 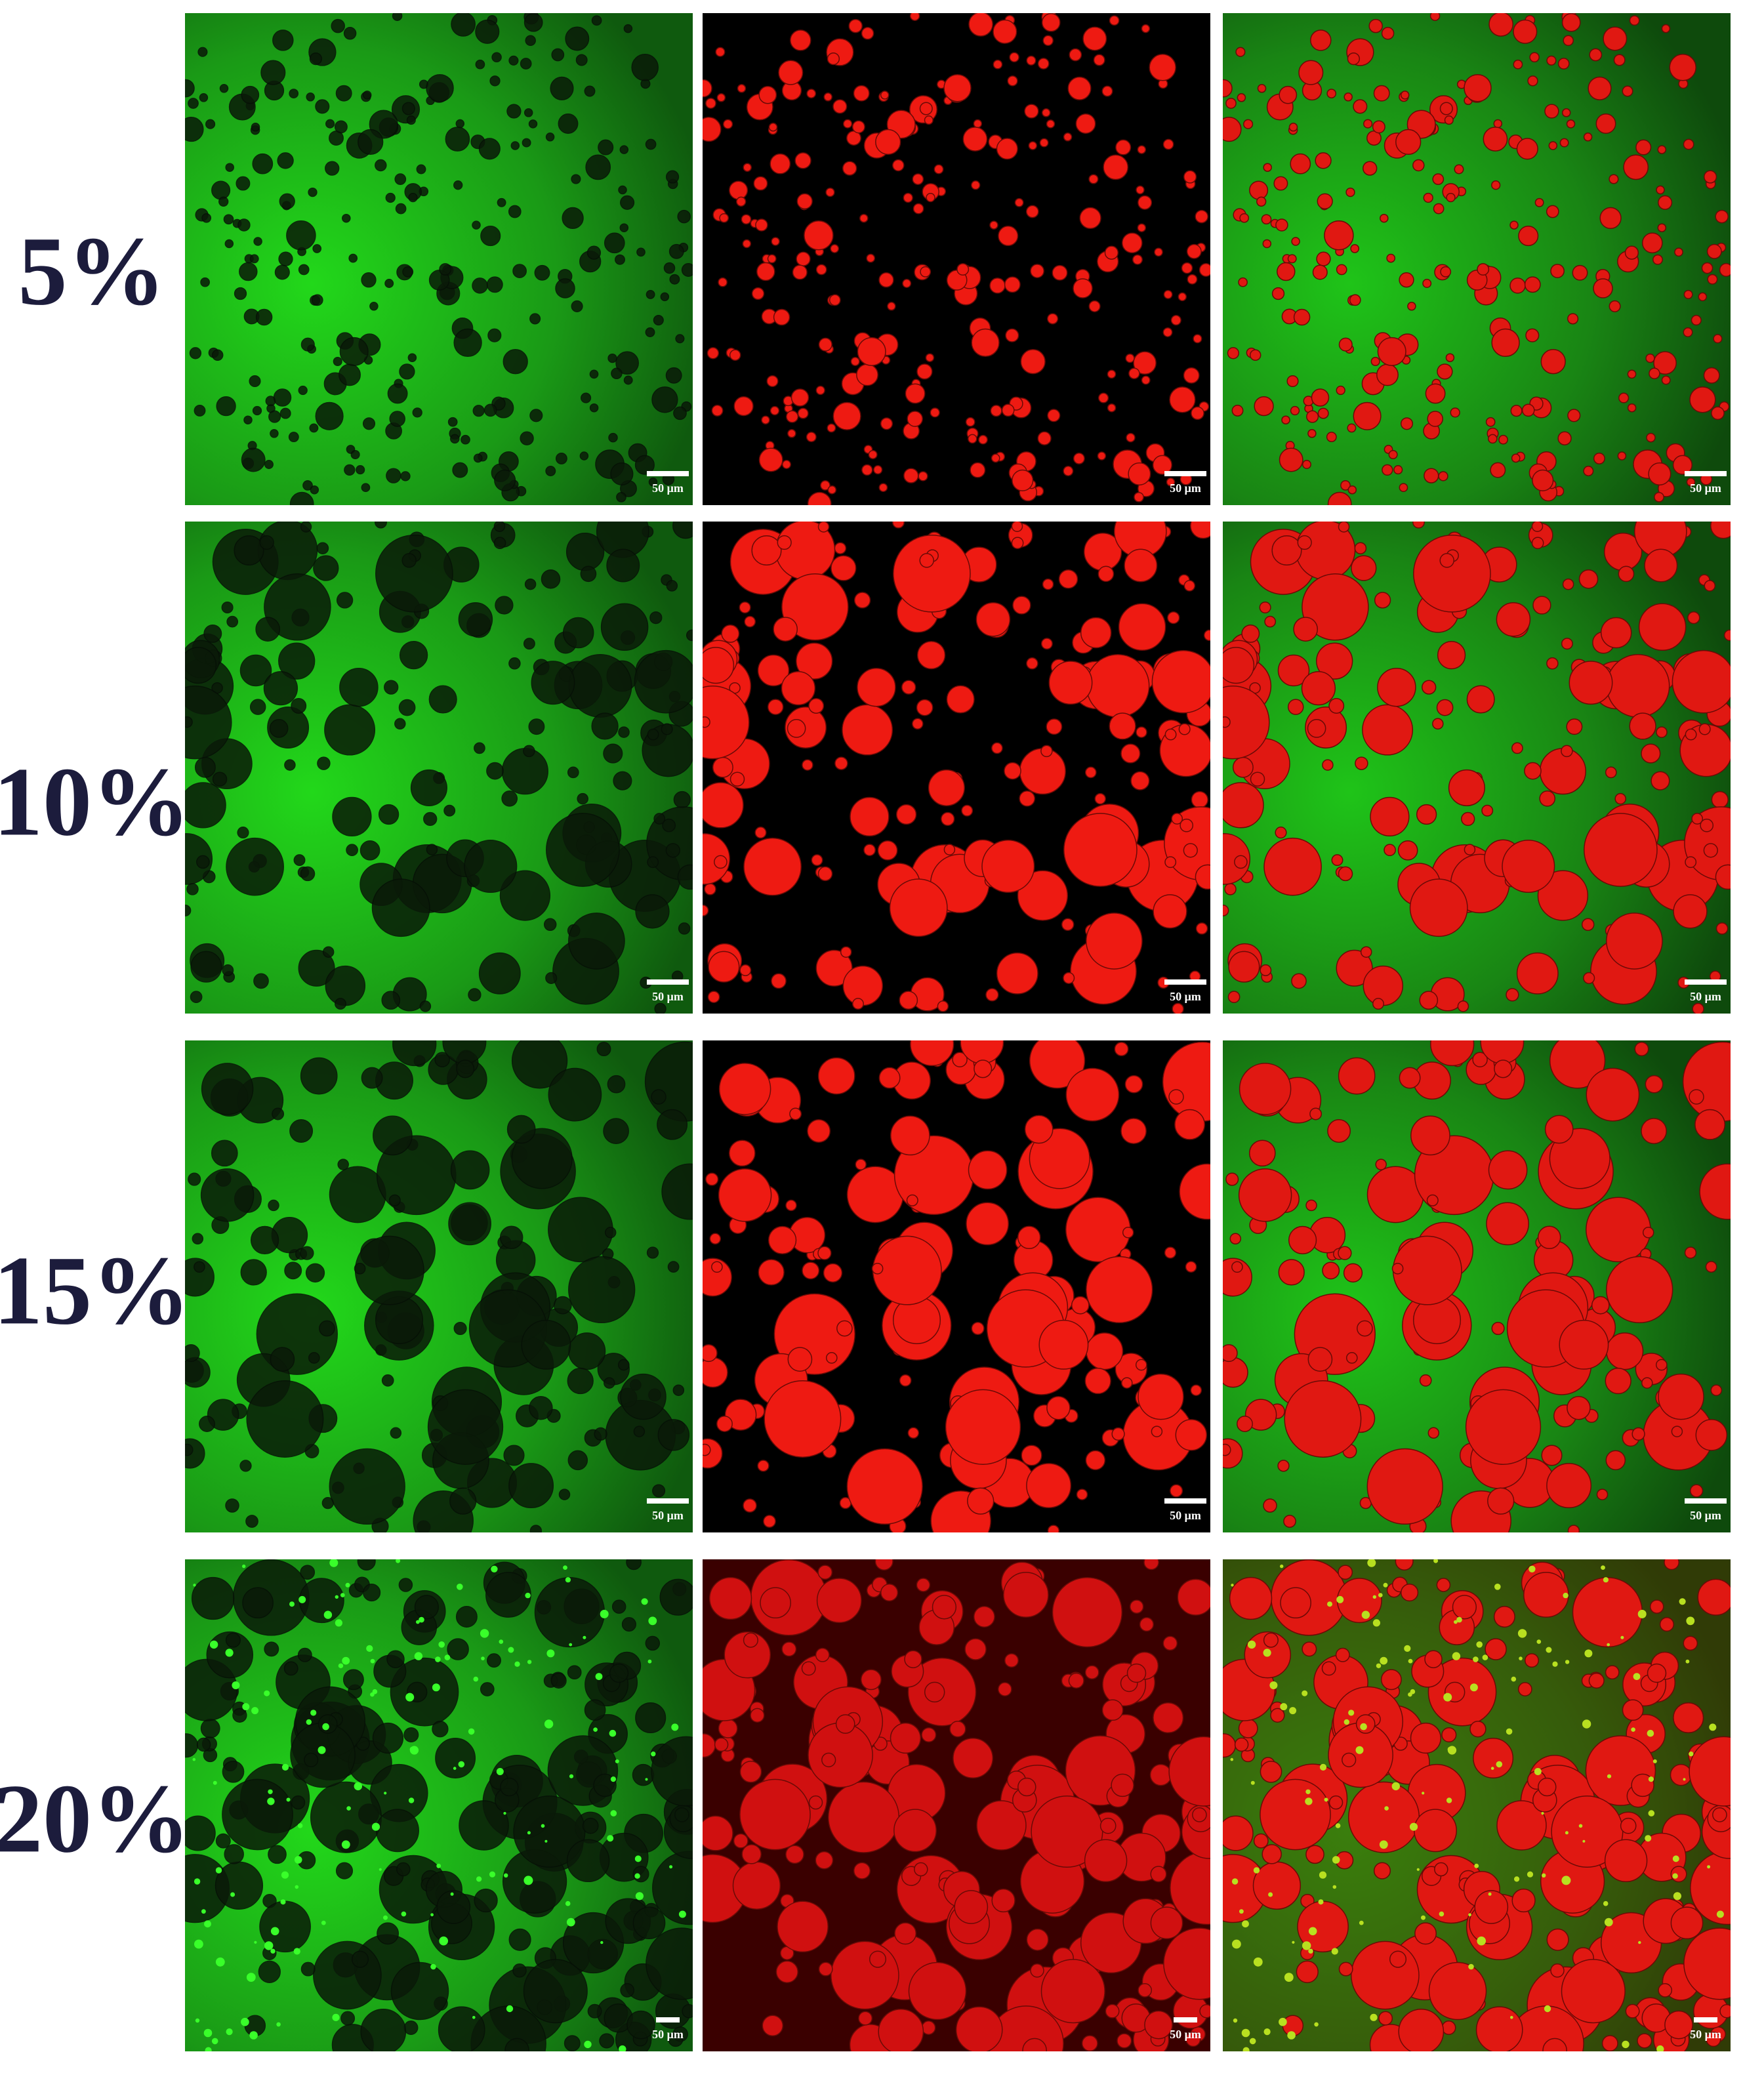 I want to click on micrograph-panel: 50 μm, so click(x=956, y=1805).